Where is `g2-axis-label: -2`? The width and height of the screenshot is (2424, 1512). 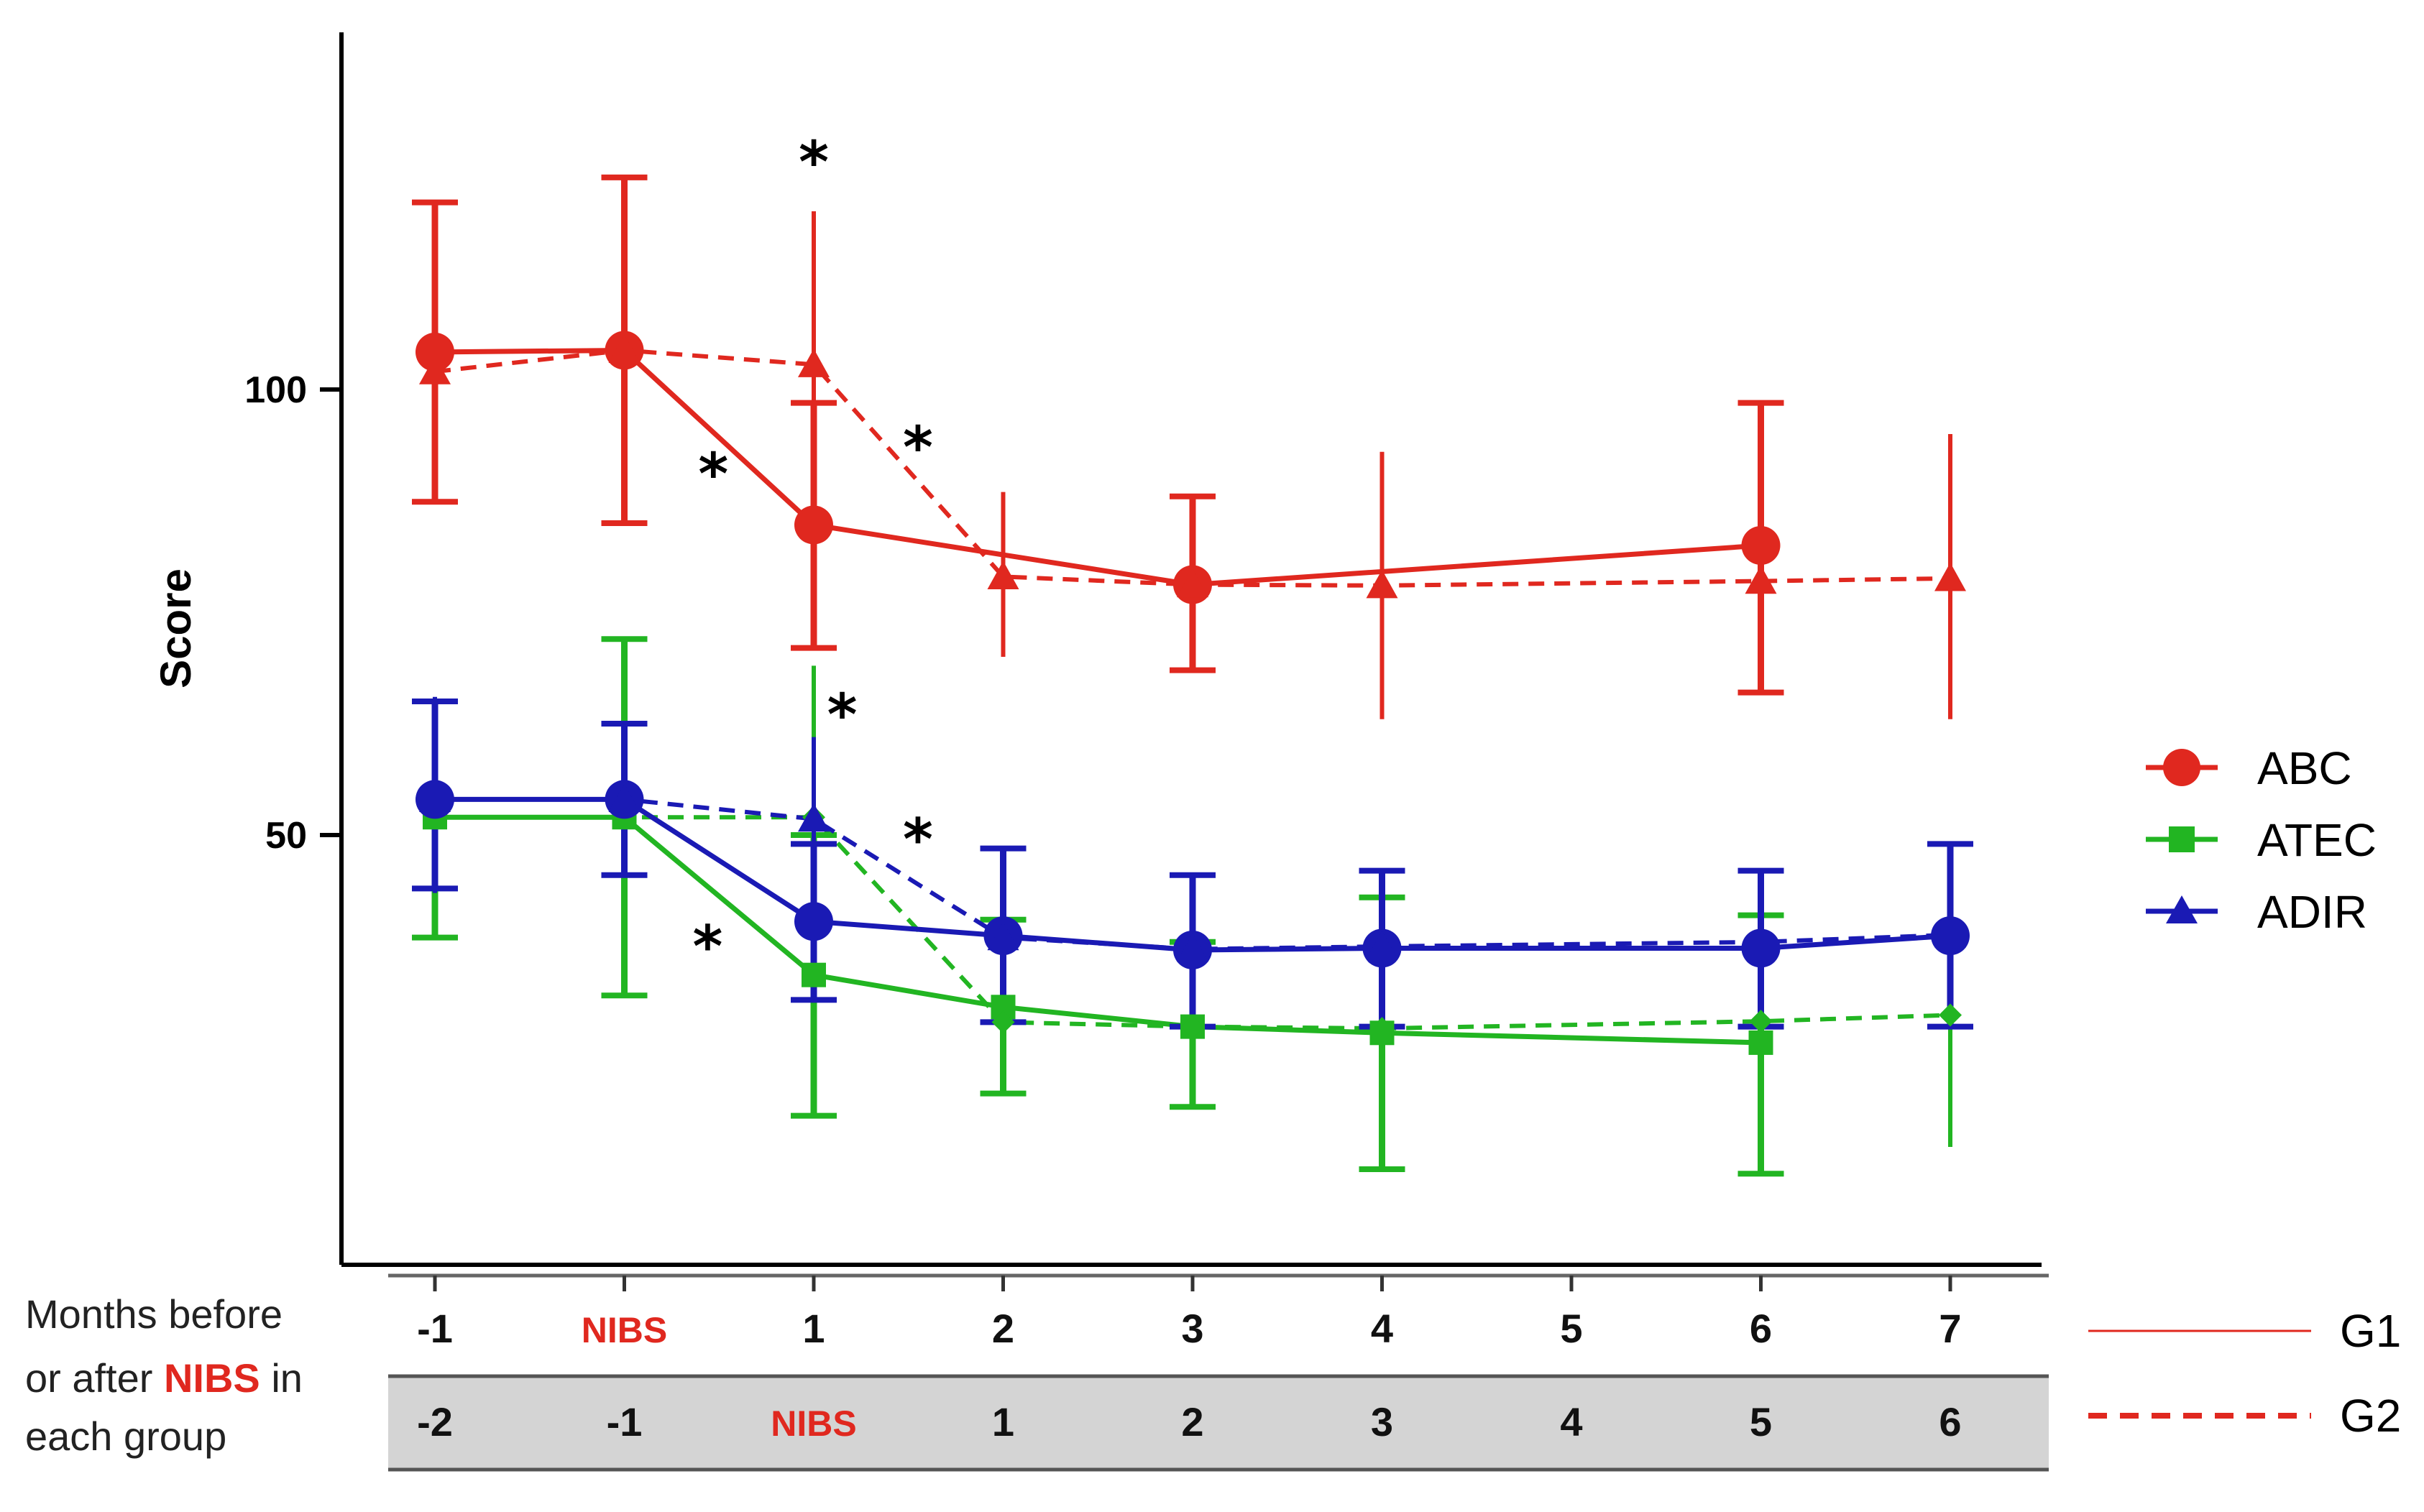
g2-axis-label: -2 is located at coordinates (435, 1422).